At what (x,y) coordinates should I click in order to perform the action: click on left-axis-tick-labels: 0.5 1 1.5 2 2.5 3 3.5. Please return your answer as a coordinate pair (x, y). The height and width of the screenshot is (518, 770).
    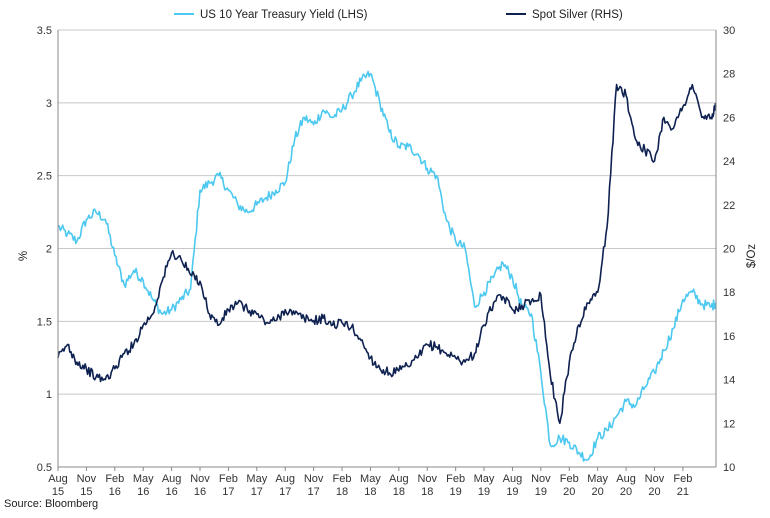
    Looking at the image, I should click on (44, 249).